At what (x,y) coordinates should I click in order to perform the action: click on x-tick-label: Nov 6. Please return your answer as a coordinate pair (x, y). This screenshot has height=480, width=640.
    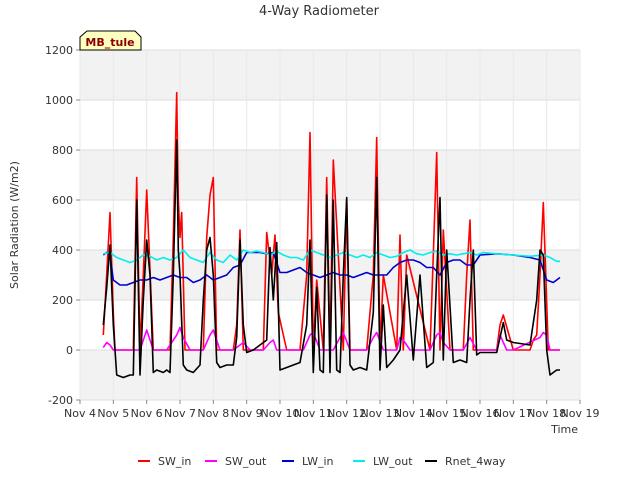
    Looking at the image, I should click on (147, 413).